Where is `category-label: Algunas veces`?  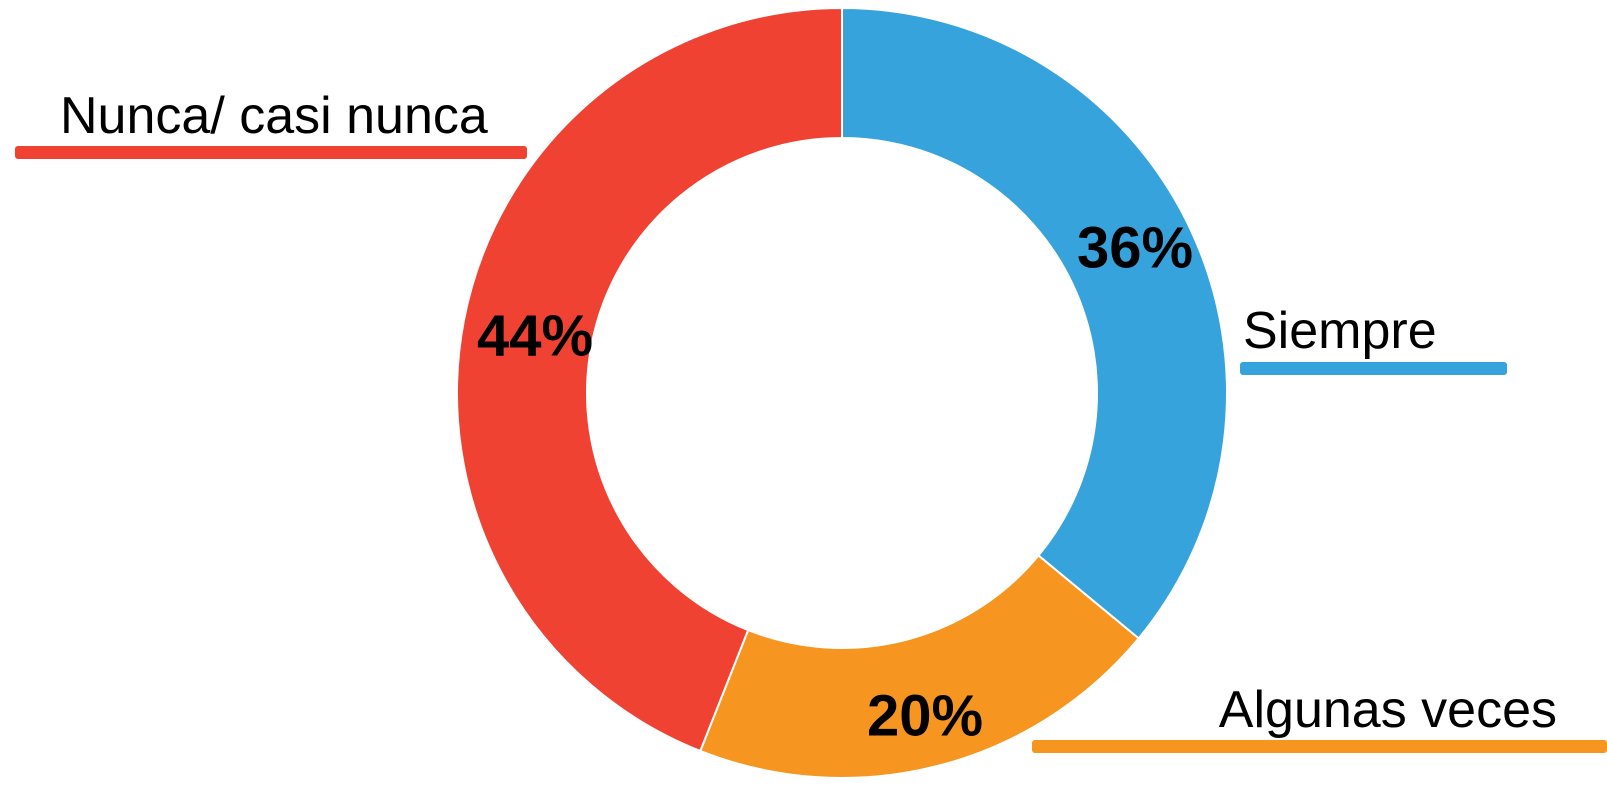
category-label: Algunas veces is located at coordinates (1388, 710).